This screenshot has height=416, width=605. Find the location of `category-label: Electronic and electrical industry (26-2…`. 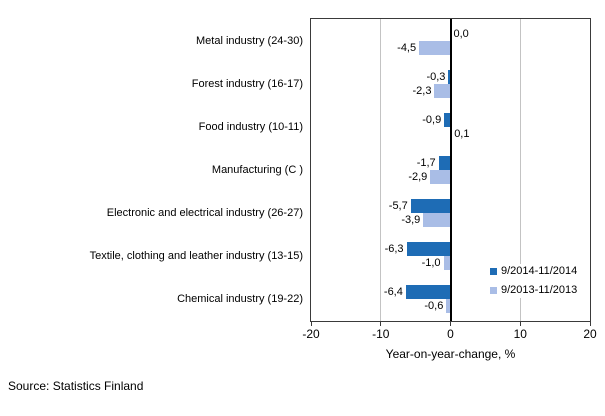

category-label: Electronic and electrical industry (26-2… is located at coordinates (204, 213).